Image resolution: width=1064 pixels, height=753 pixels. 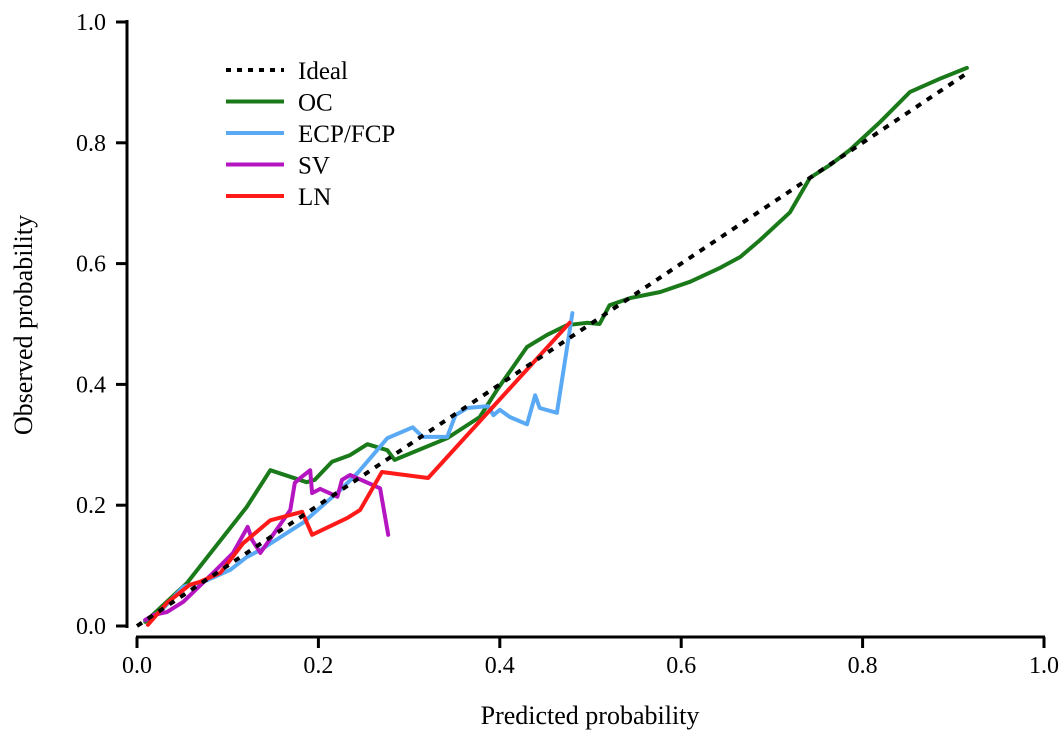 What do you see at coordinates (91, 506) in the screenshot?
I see `y-tick-label: 0.2` at bounding box center [91, 506].